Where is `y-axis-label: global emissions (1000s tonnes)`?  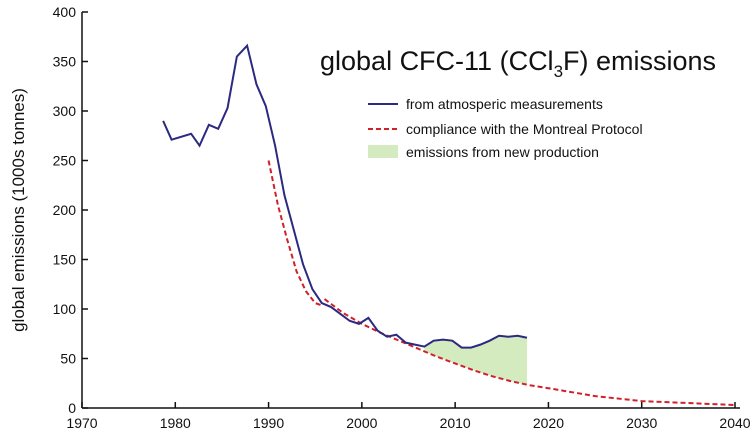
y-axis-label: global emissions (1000s tonnes) is located at coordinates (18, 210).